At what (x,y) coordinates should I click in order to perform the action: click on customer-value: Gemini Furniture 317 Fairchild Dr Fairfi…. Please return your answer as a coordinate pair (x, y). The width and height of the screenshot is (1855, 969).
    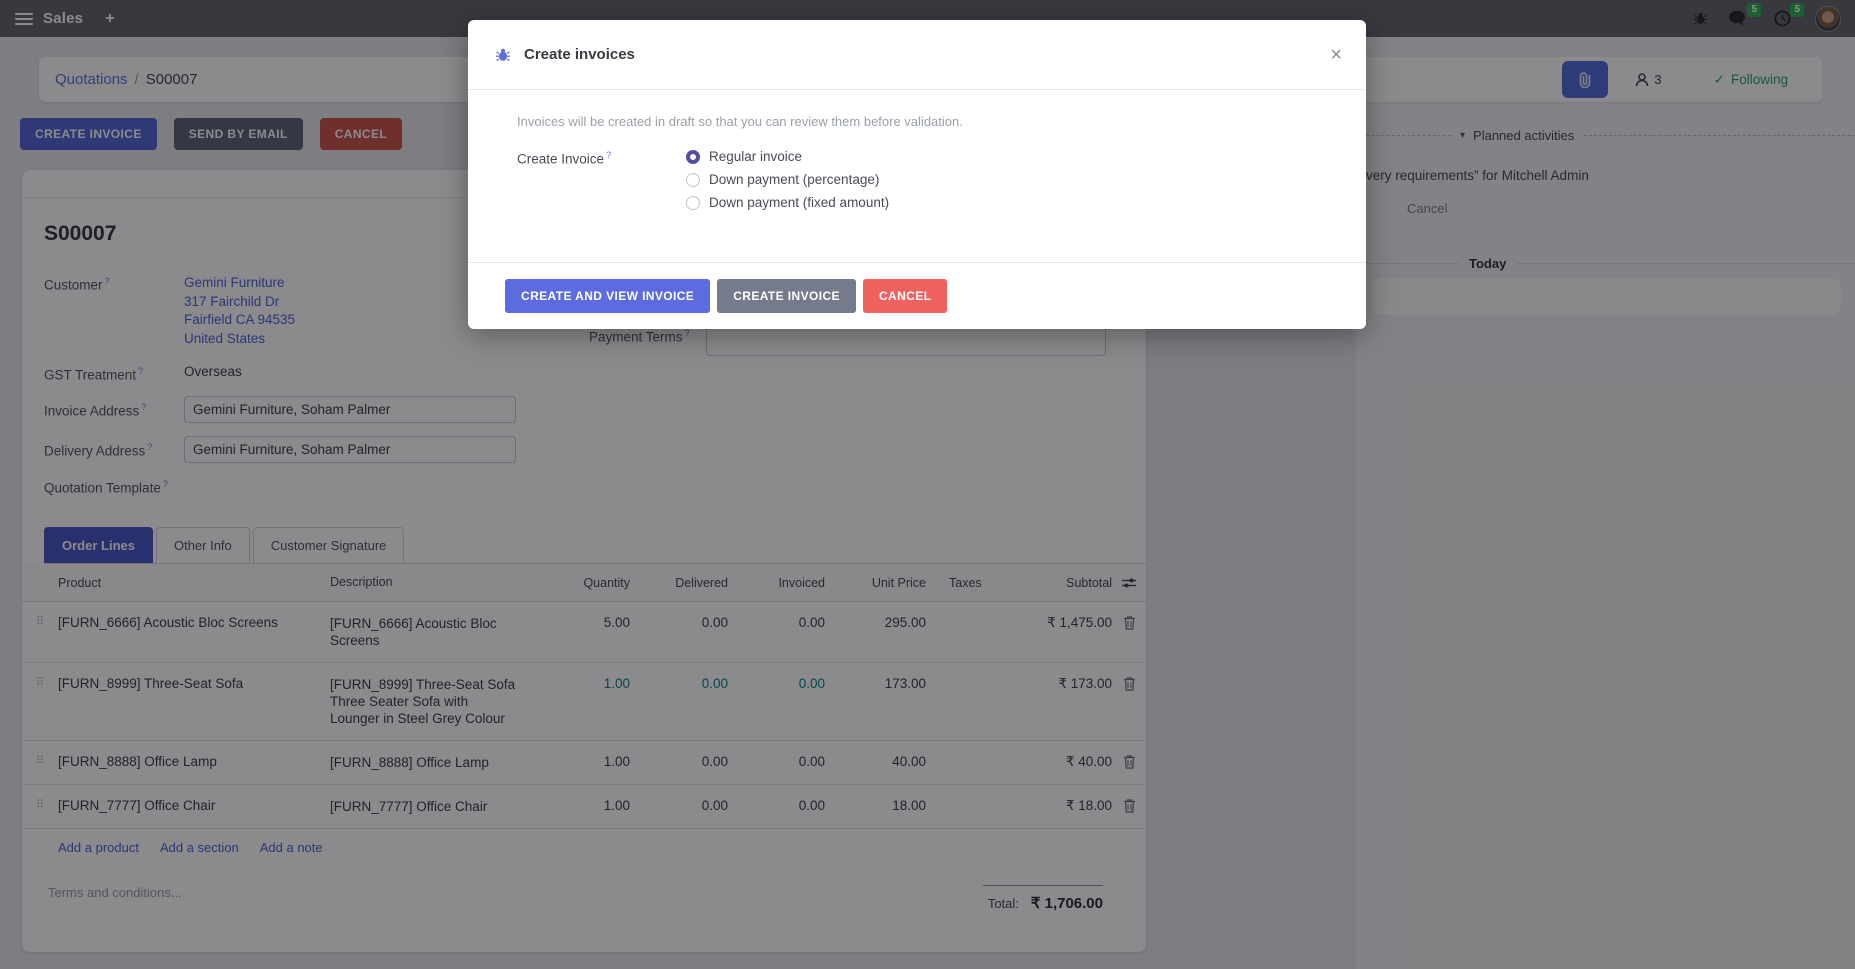
    Looking at the image, I should click on (654, 311).